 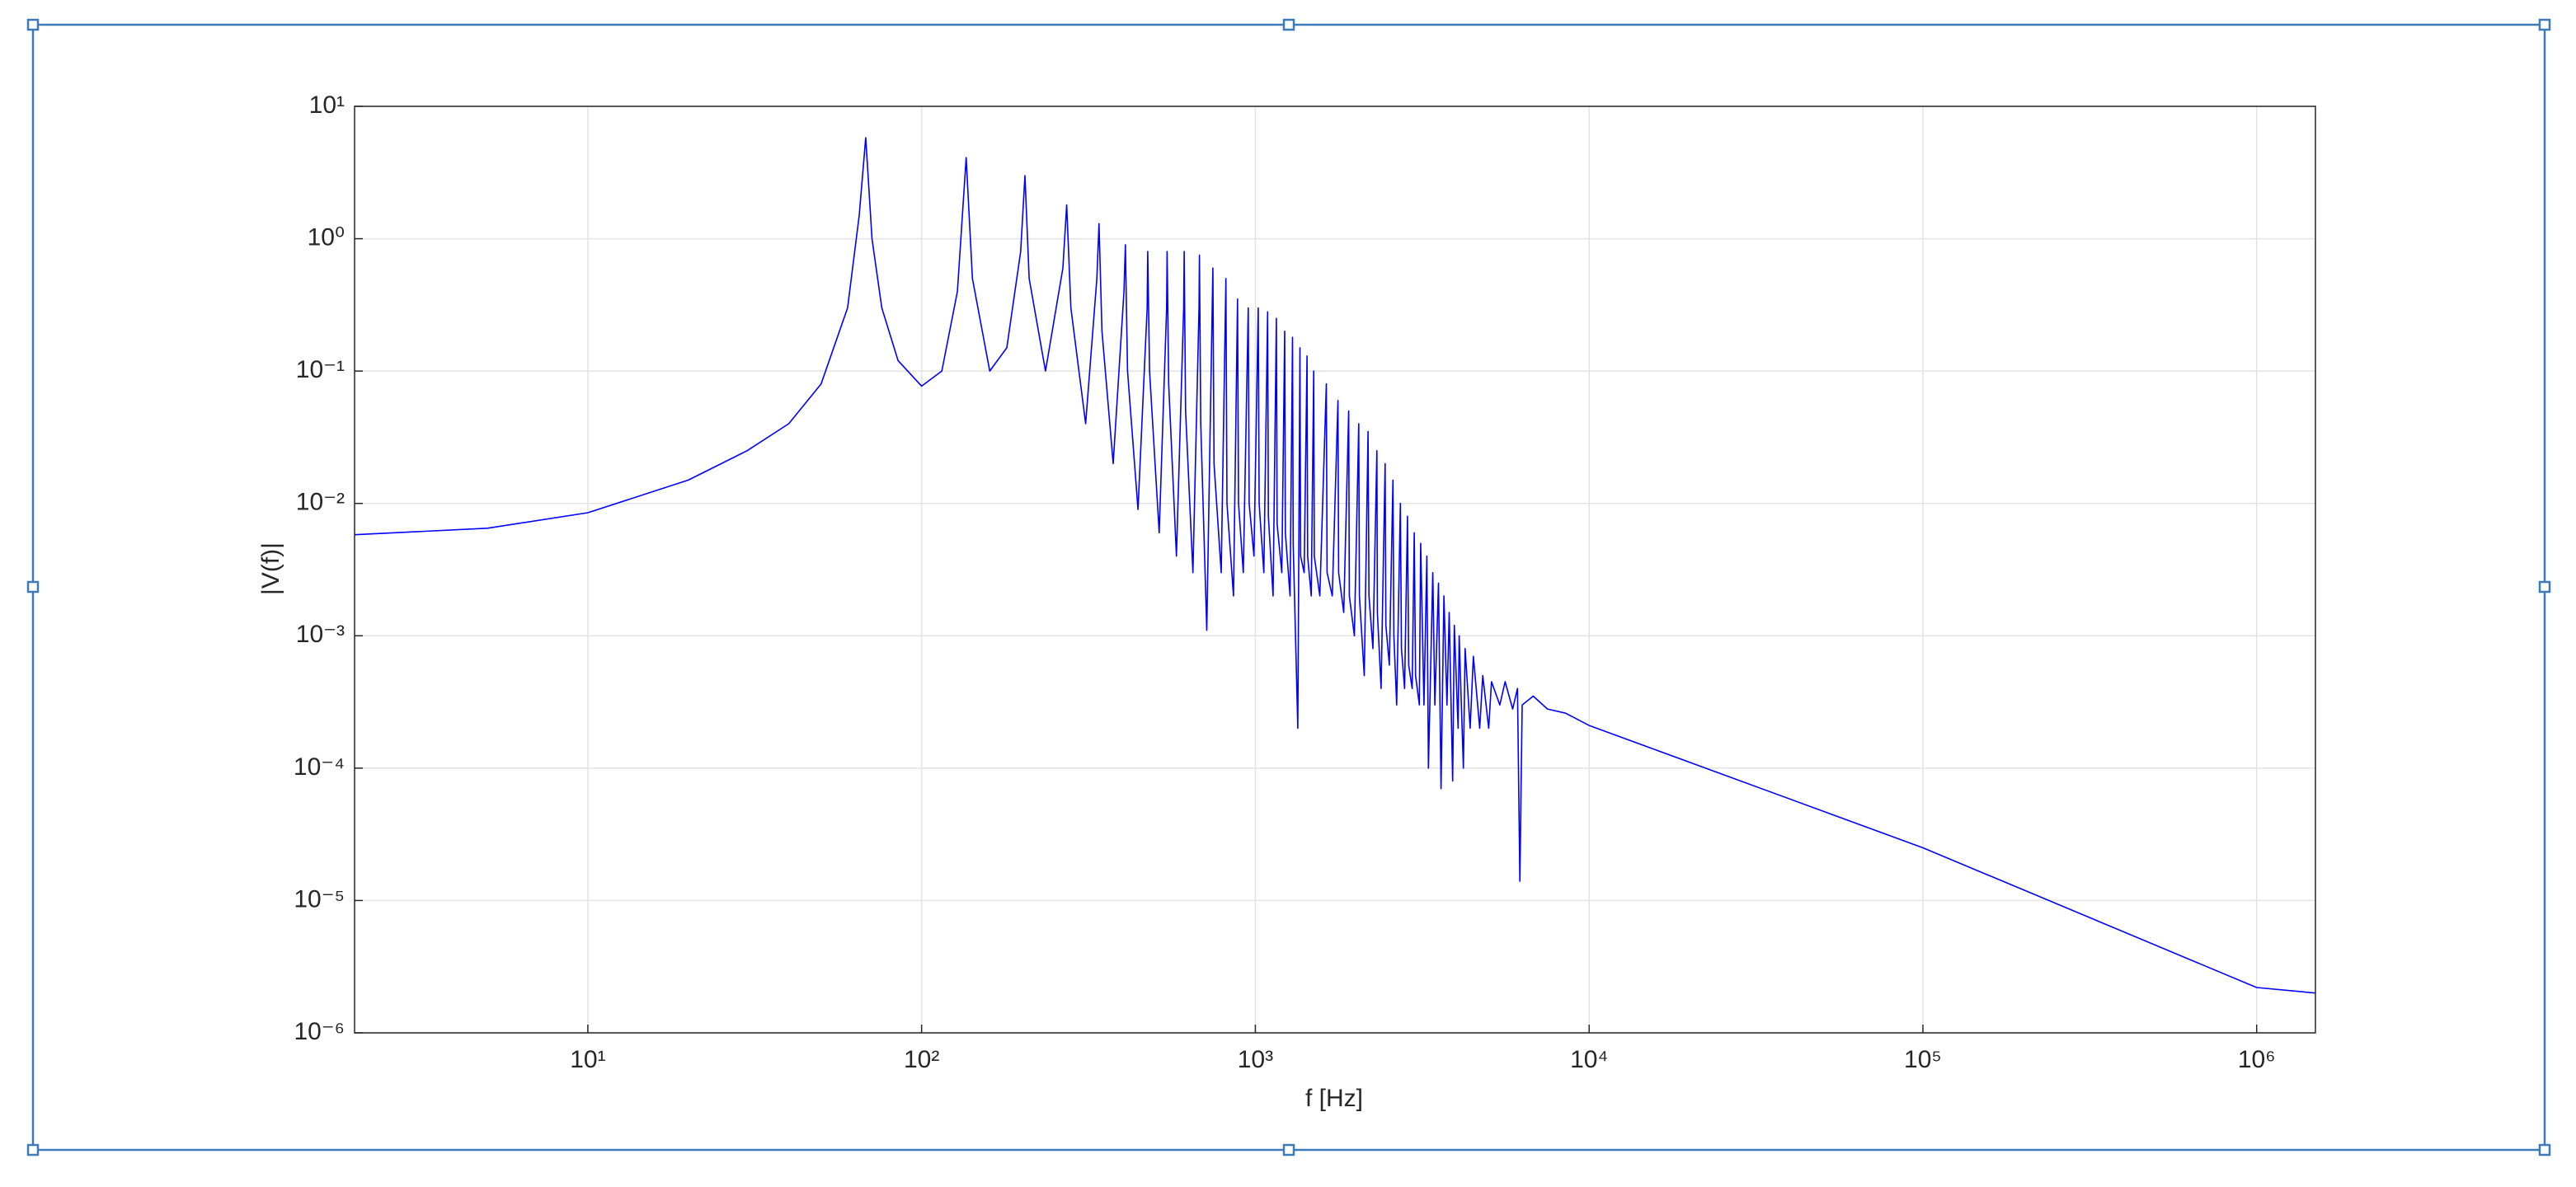 I want to click on y-tick-label: 10⁻¹, so click(x=320, y=369).